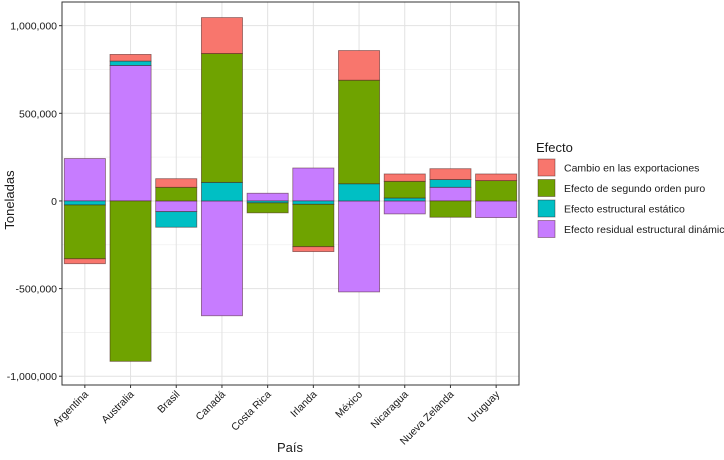 The height and width of the screenshot is (460, 724). Describe the element at coordinates (32, 377) in the screenshot. I see `y-tick-label: -1,000,000` at that location.